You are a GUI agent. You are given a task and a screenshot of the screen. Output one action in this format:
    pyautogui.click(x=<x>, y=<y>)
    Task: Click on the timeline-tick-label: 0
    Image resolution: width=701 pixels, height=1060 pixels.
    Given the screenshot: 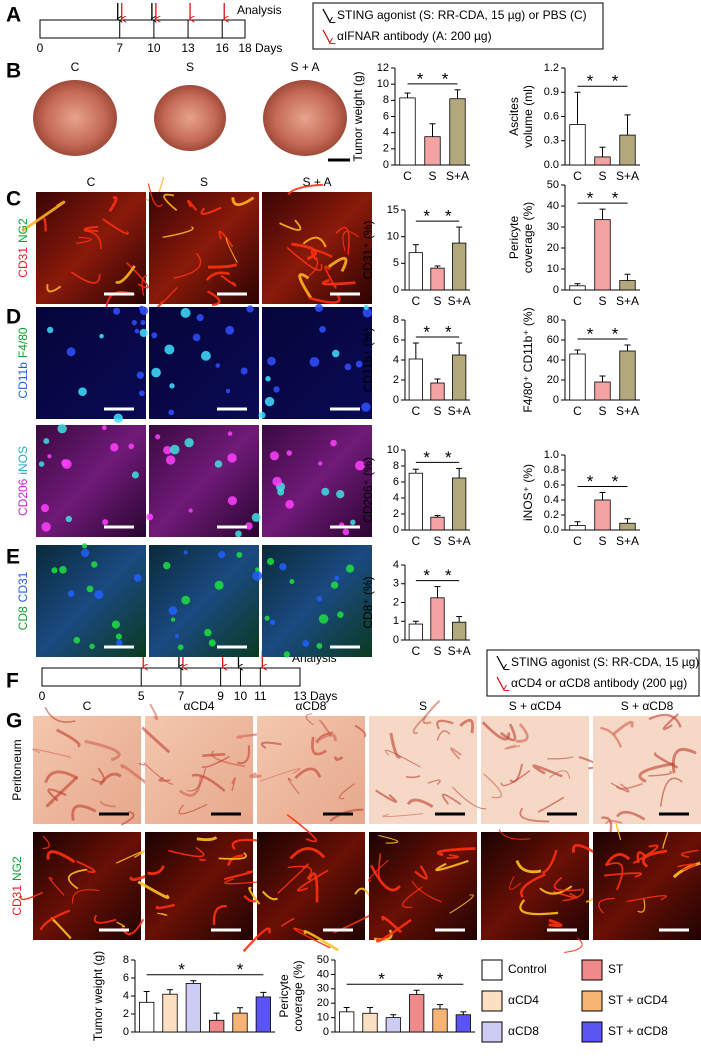 What is the action you would take?
    pyautogui.click(x=42, y=696)
    